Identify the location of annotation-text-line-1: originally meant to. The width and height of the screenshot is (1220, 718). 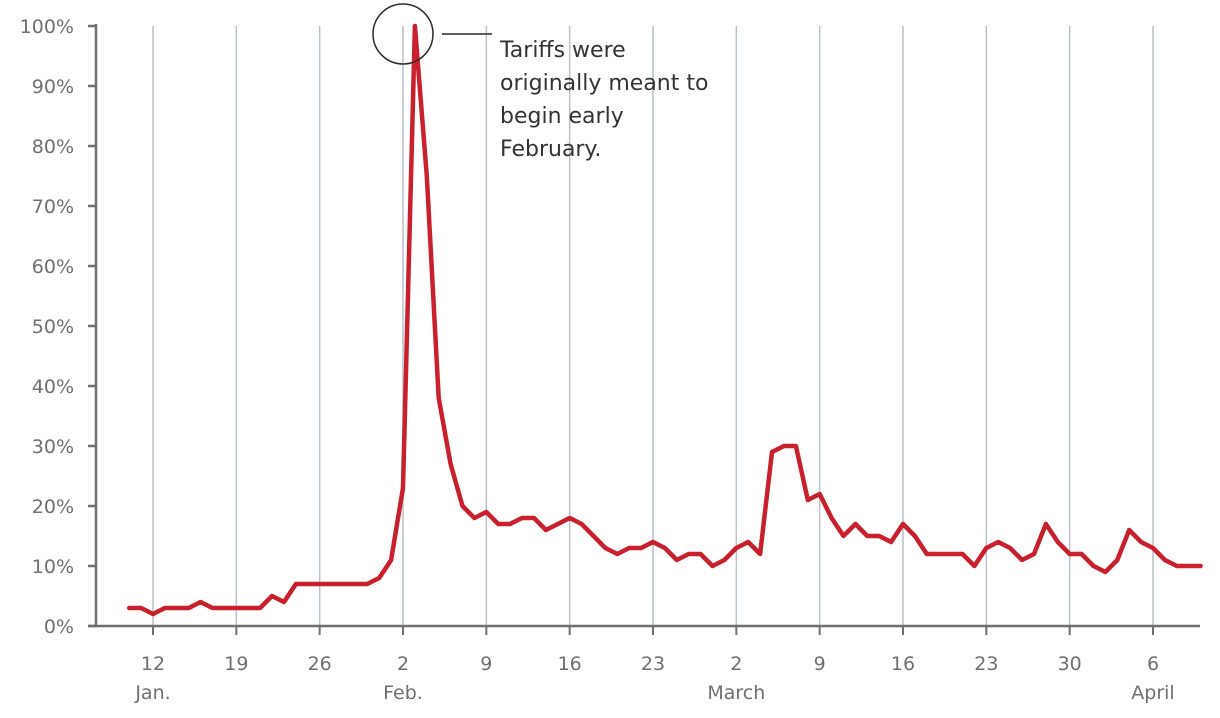
(604, 83).